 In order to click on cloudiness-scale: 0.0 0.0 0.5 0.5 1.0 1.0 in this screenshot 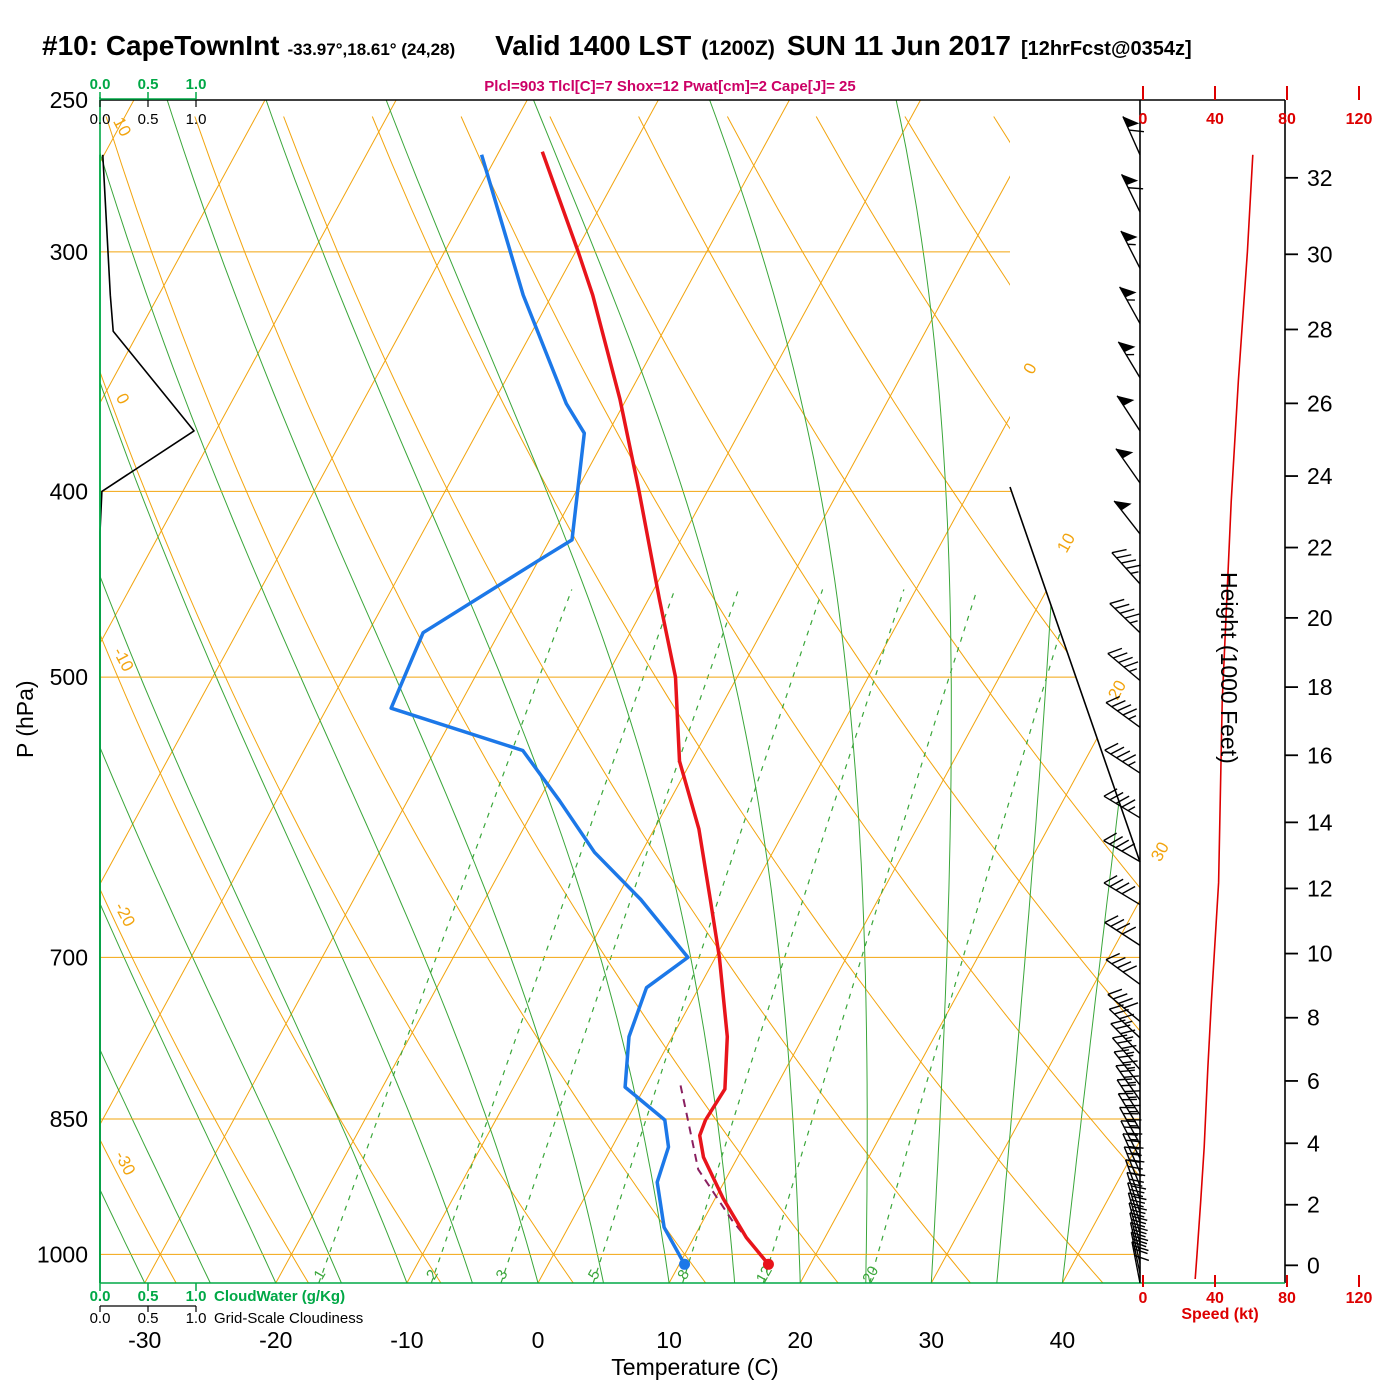, I will do `click(148, 713)`.